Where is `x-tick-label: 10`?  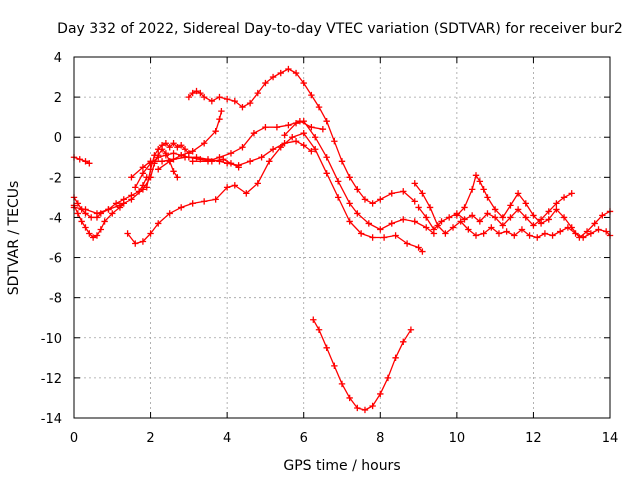 x-tick-label: 10 is located at coordinates (457, 438).